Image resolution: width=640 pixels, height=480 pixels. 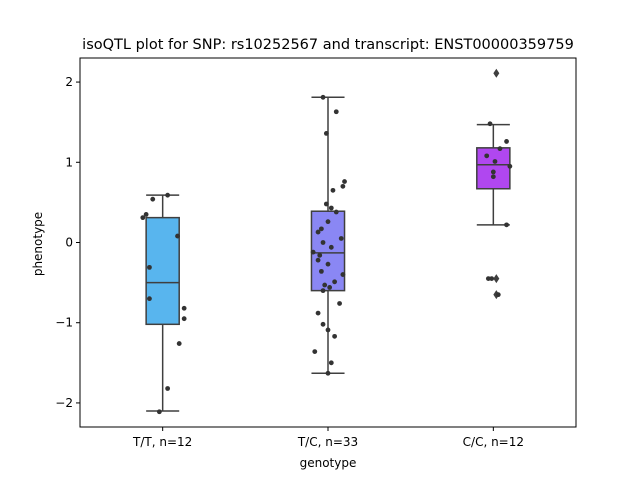 What do you see at coordinates (69, 162) in the screenshot?
I see `y-tick-label: 1` at bounding box center [69, 162].